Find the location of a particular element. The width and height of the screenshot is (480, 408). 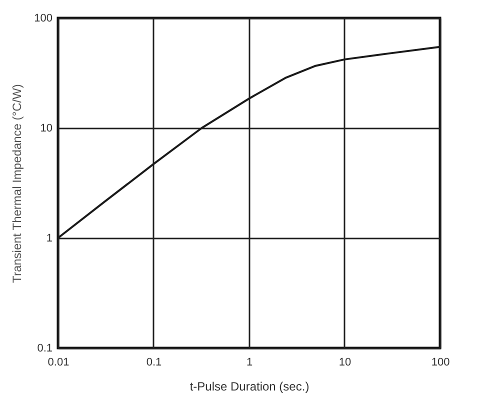

x-tick-label: 0.1 is located at coordinates (154, 362).